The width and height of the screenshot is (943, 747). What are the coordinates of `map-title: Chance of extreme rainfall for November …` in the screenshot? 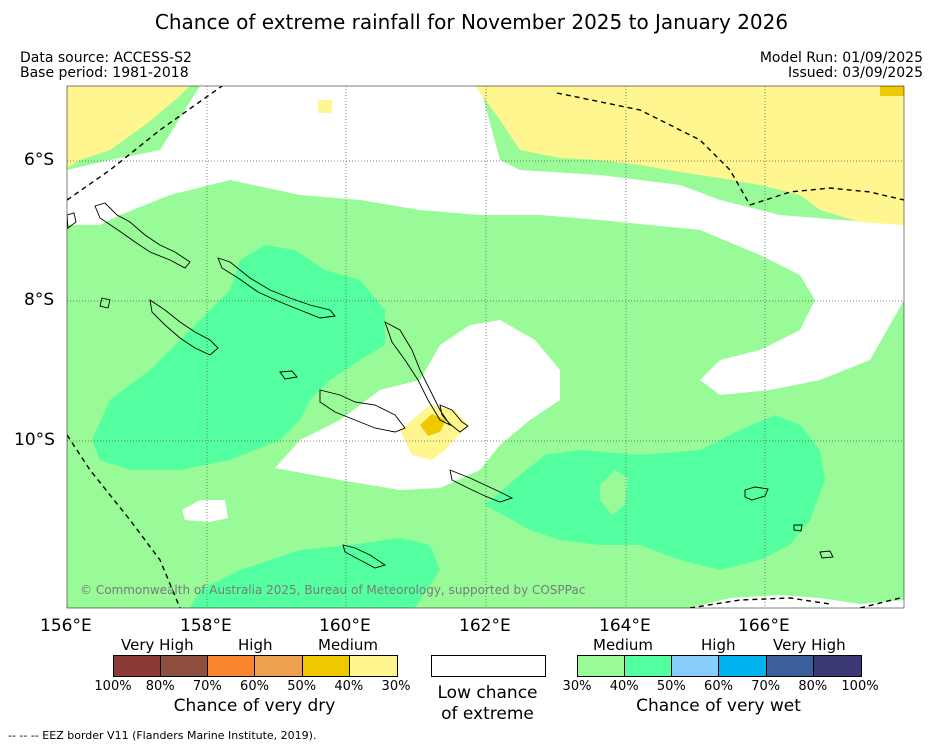 It's located at (471, 22).